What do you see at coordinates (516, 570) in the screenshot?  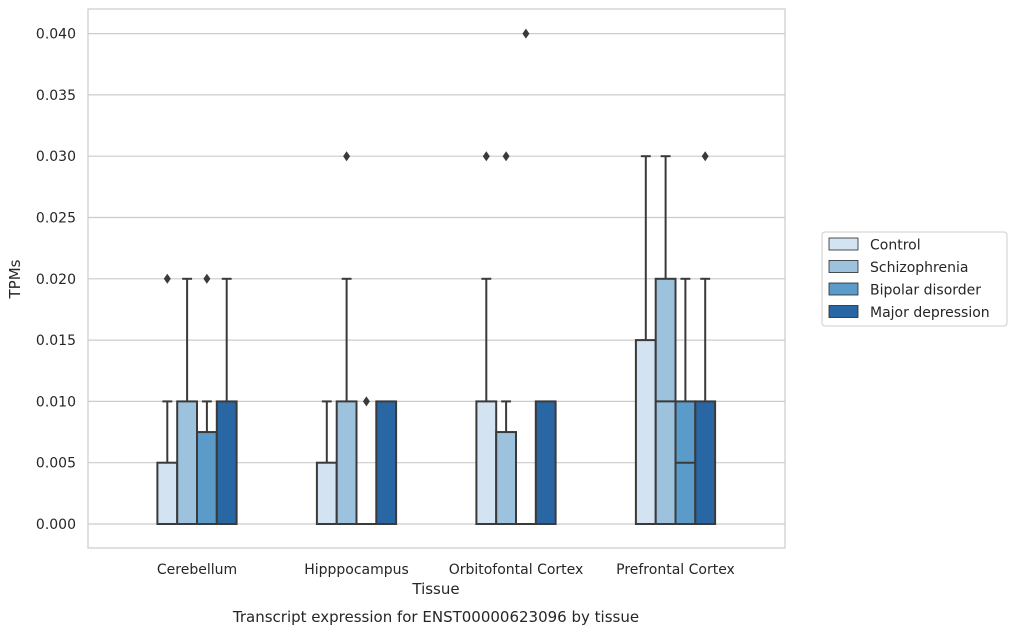 I see `x-tick-label: Orbitofontal Cortex` at bounding box center [516, 570].